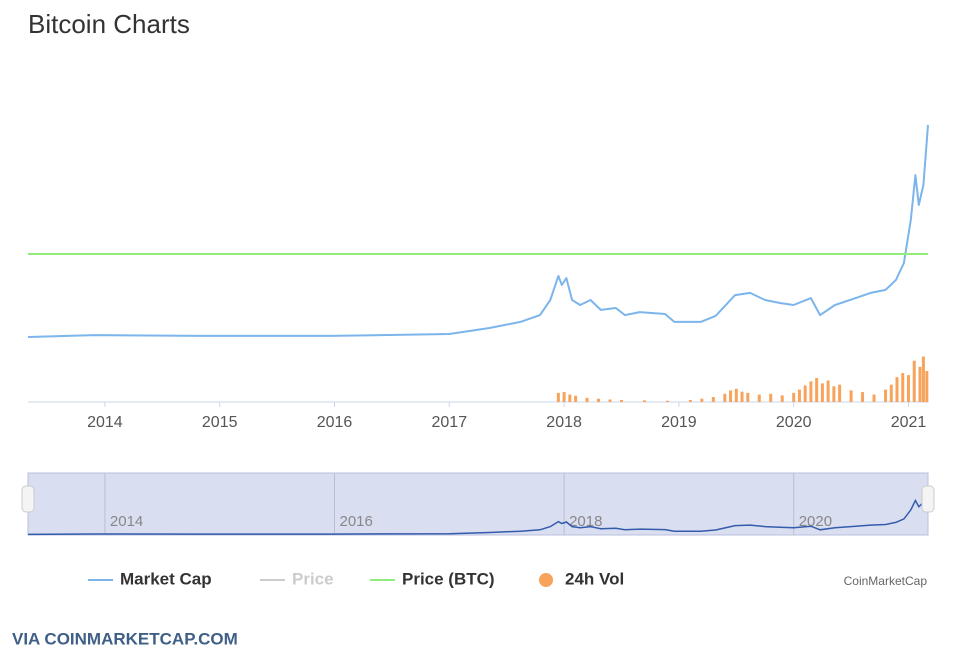 The image size is (967, 661). Describe the element at coordinates (125, 638) in the screenshot. I see `footer: VIA COINMARKETCAP.COM` at that location.